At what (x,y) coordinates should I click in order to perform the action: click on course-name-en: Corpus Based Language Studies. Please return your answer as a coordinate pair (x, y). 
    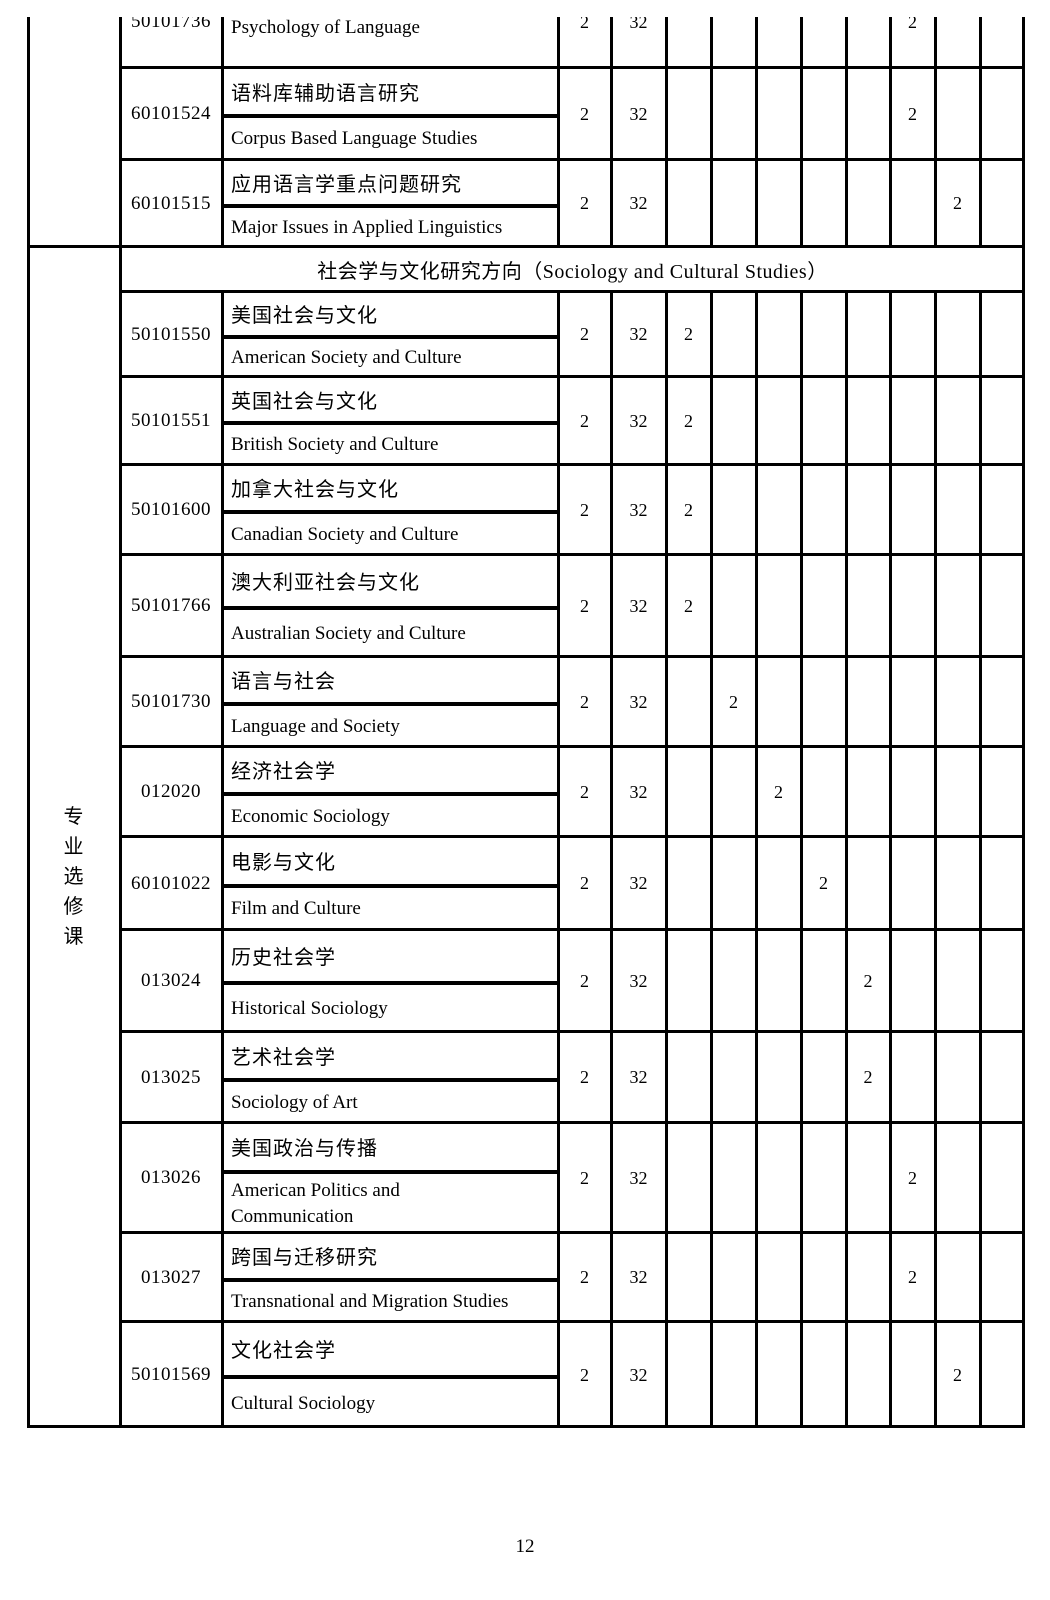
    Looking at the image, I should click on (354, 138).